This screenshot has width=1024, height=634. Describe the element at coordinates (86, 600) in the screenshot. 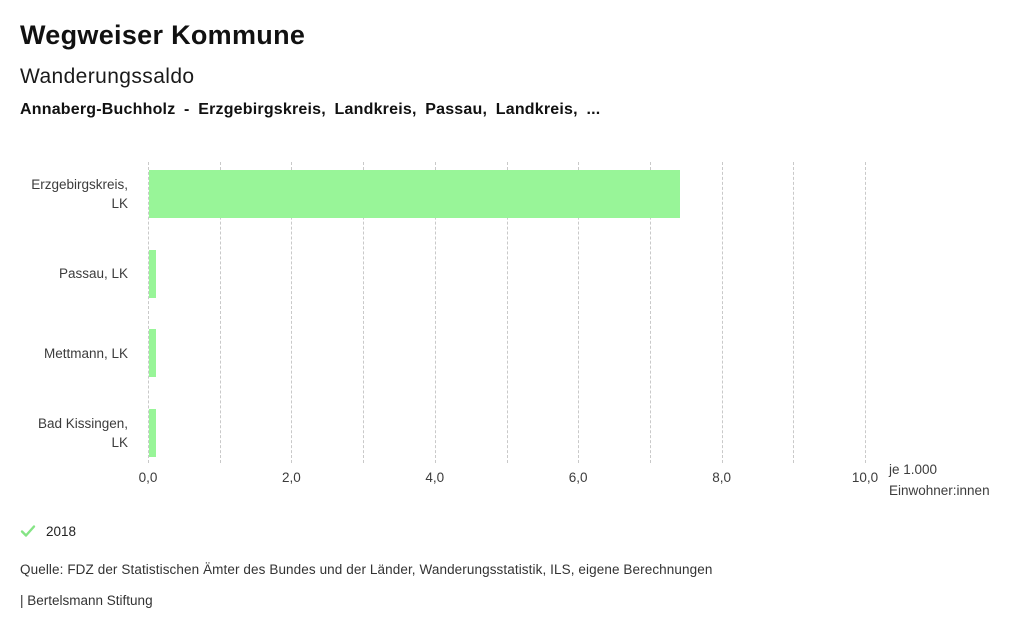

I see `attribution-text: | Bertelsmann Stiftung` at that location.